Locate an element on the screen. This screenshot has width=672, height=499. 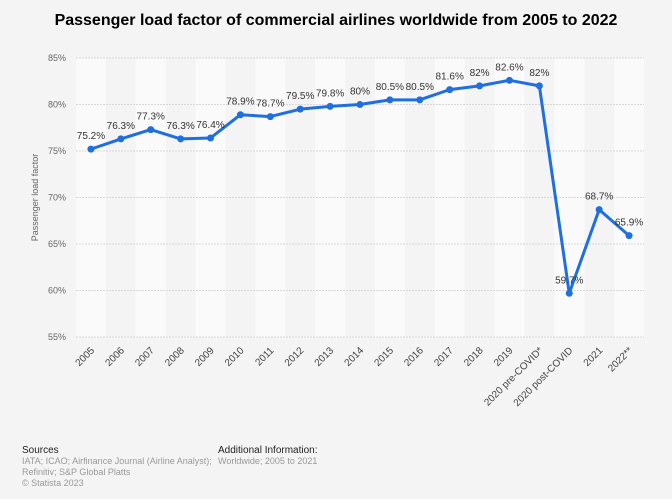
y-tick-label: 60% is located at coordinates (57, 291).